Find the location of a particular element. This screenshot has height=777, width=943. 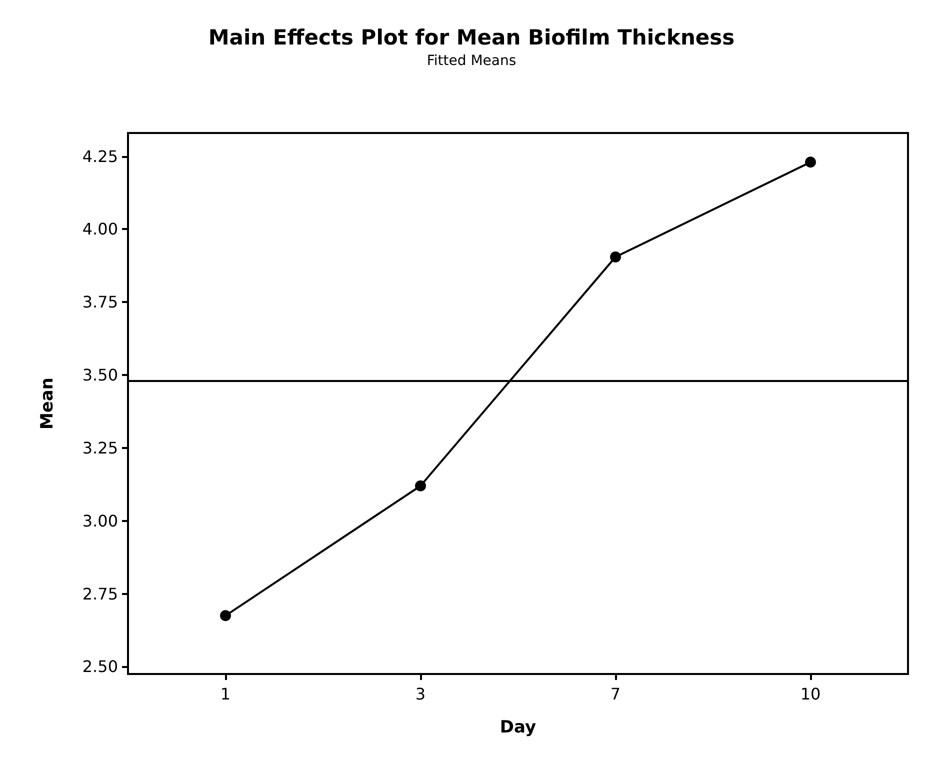

y-tick-label: 3.50 is located at coordinates (100, 375).